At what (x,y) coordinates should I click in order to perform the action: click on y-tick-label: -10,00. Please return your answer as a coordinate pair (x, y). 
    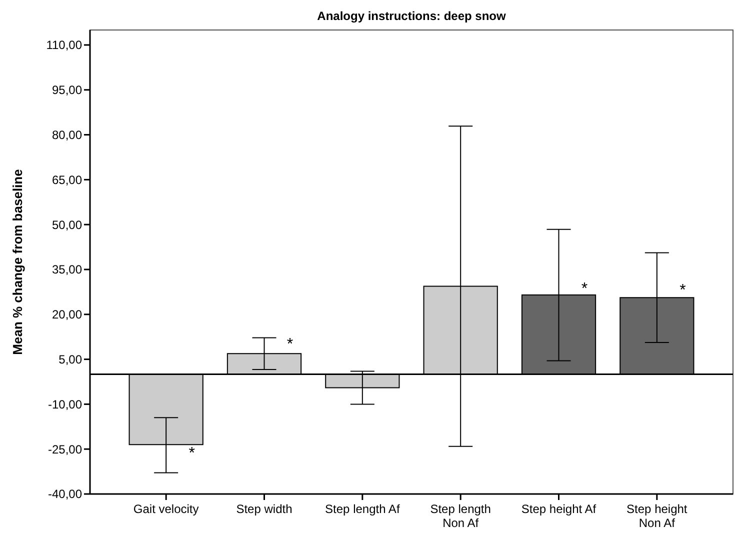
    Looking at the image, I should click on (65, 404).